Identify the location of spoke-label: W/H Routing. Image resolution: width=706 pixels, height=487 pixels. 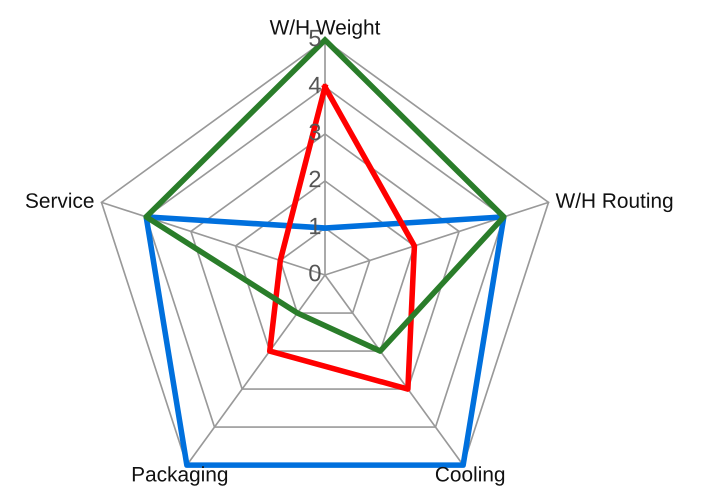
(614, 202).